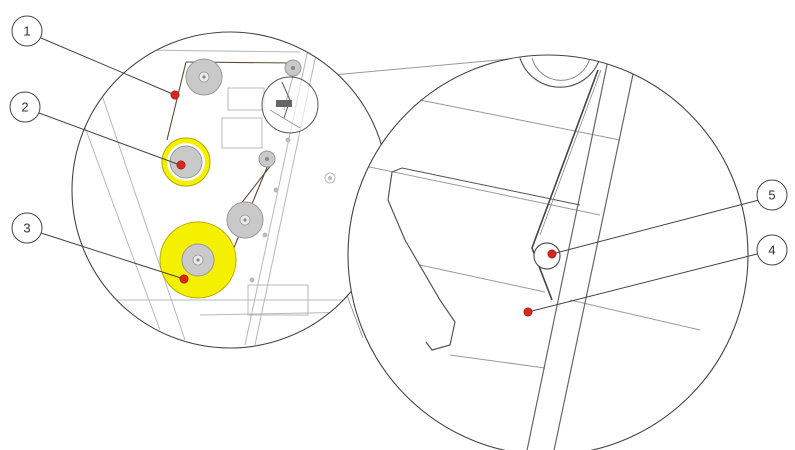  I want to click on callout-5: 5, so click(772, 195).